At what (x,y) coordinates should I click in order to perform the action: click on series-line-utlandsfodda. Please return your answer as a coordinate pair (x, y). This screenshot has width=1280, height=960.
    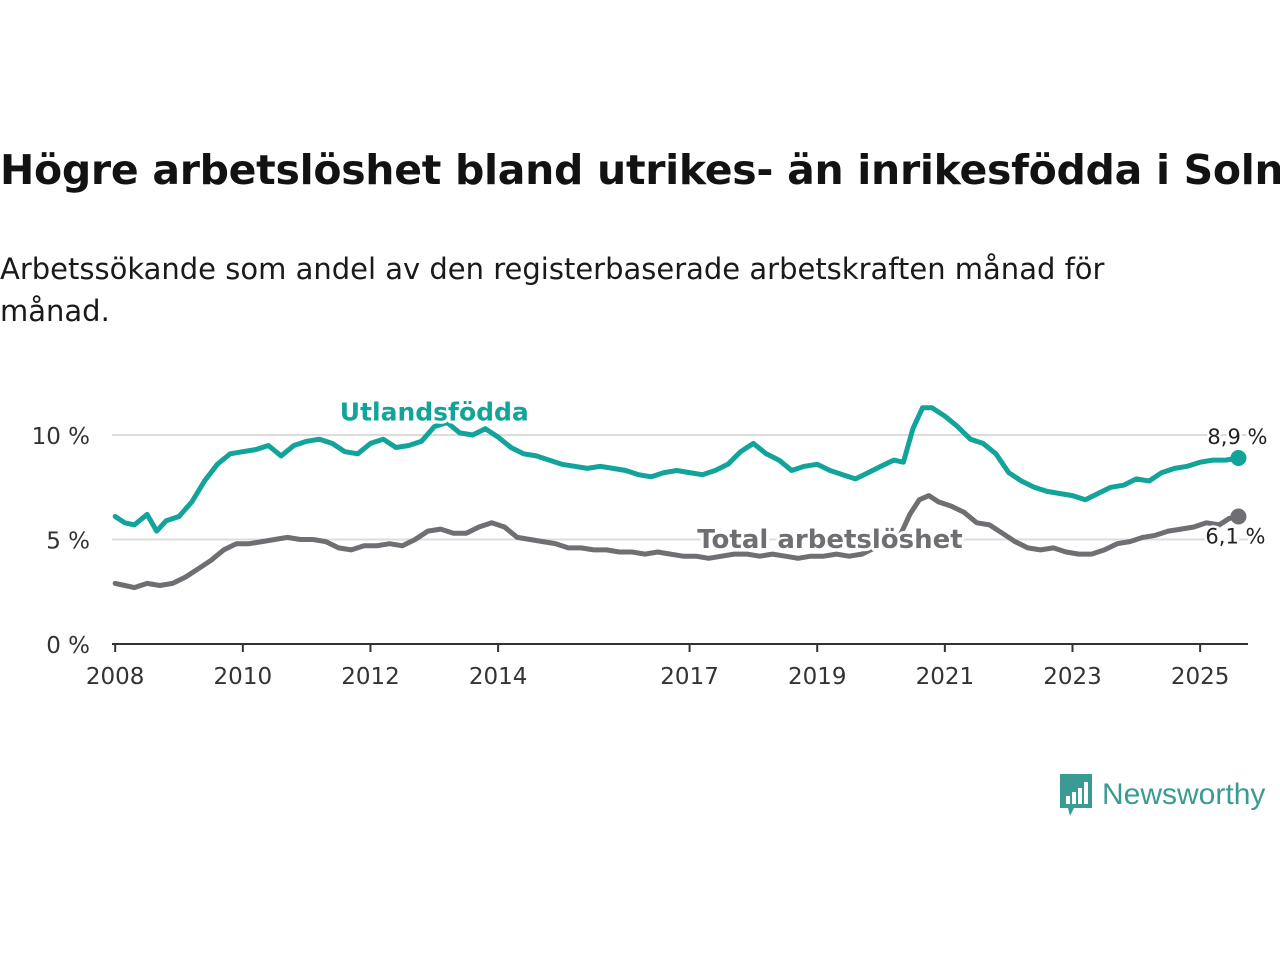
    Looking at the image, I should click on (676, 469).